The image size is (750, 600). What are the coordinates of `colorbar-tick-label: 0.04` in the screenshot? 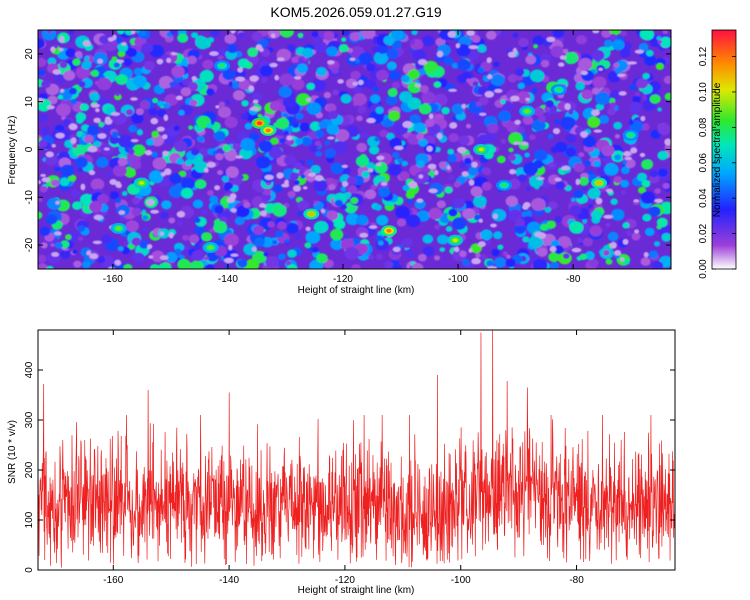 It's located at (703, 198).